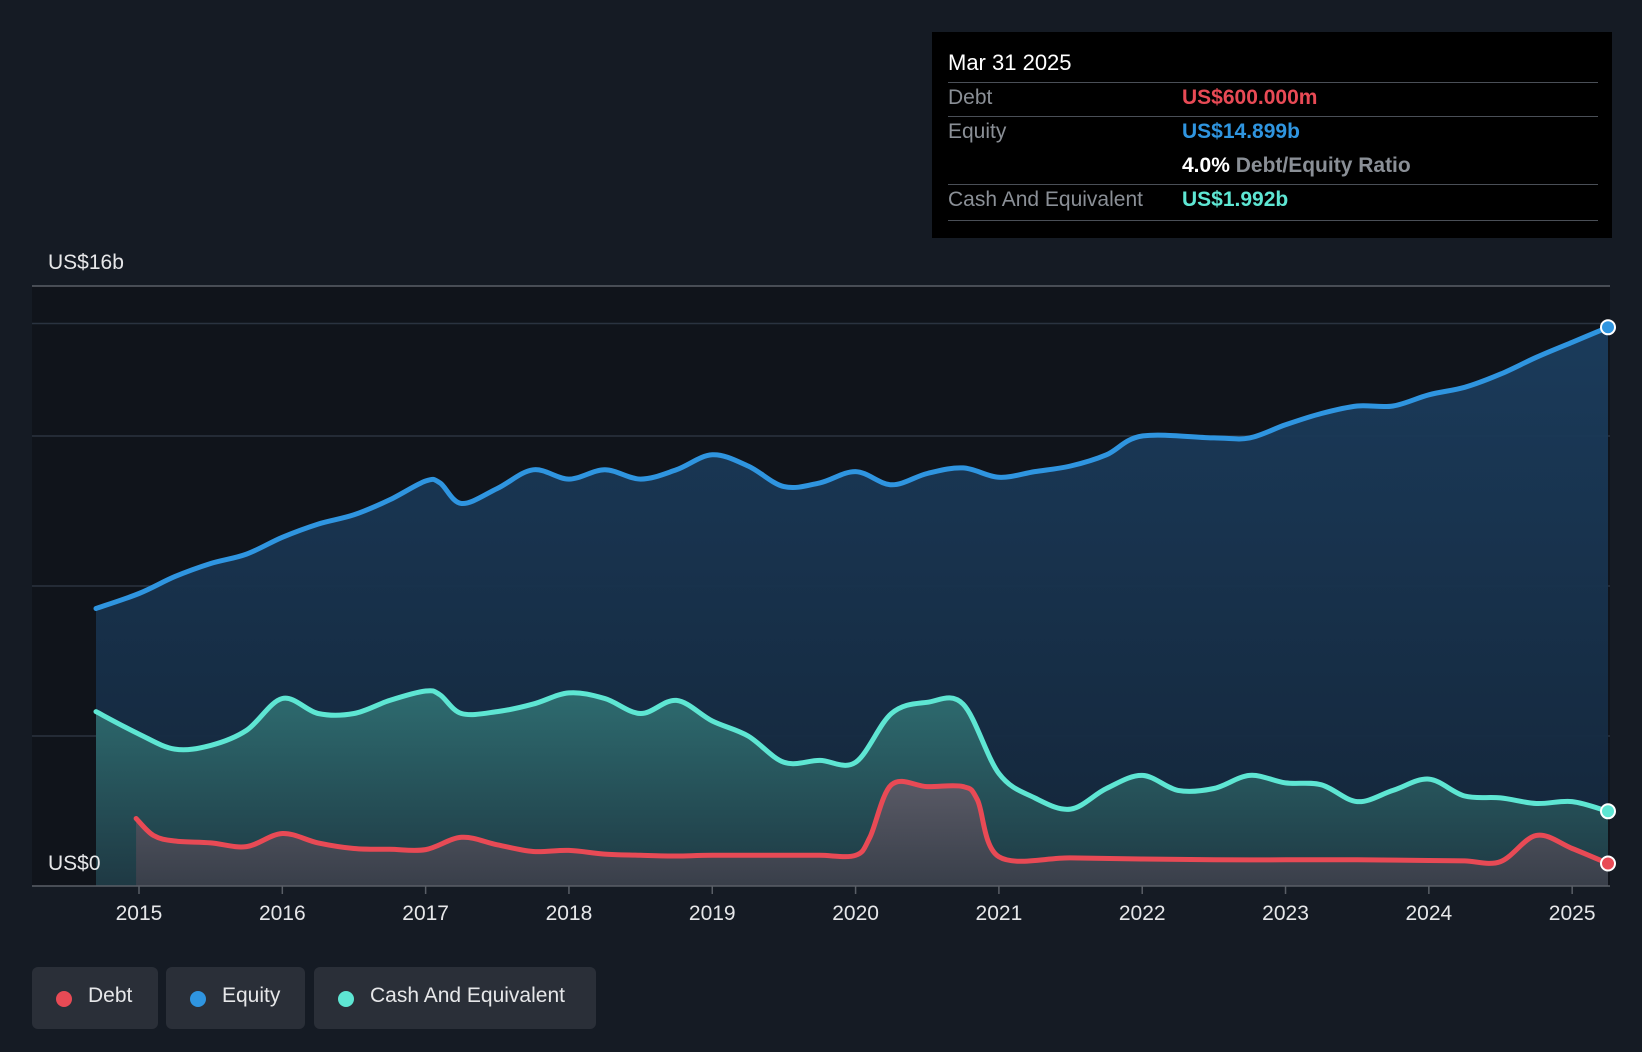 This screenshot has width=1642, height=1052. What do you see at coordinates (1250, 97) in the screenshot?
I see `tooltip-debt-value: US$600.000m` at bounding box center [1250, 97].